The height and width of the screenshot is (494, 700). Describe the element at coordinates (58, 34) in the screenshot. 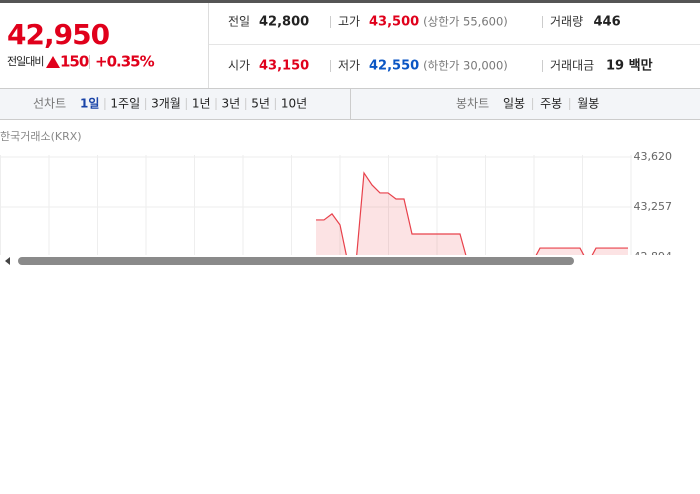

I see `price: 42,950` at that location.